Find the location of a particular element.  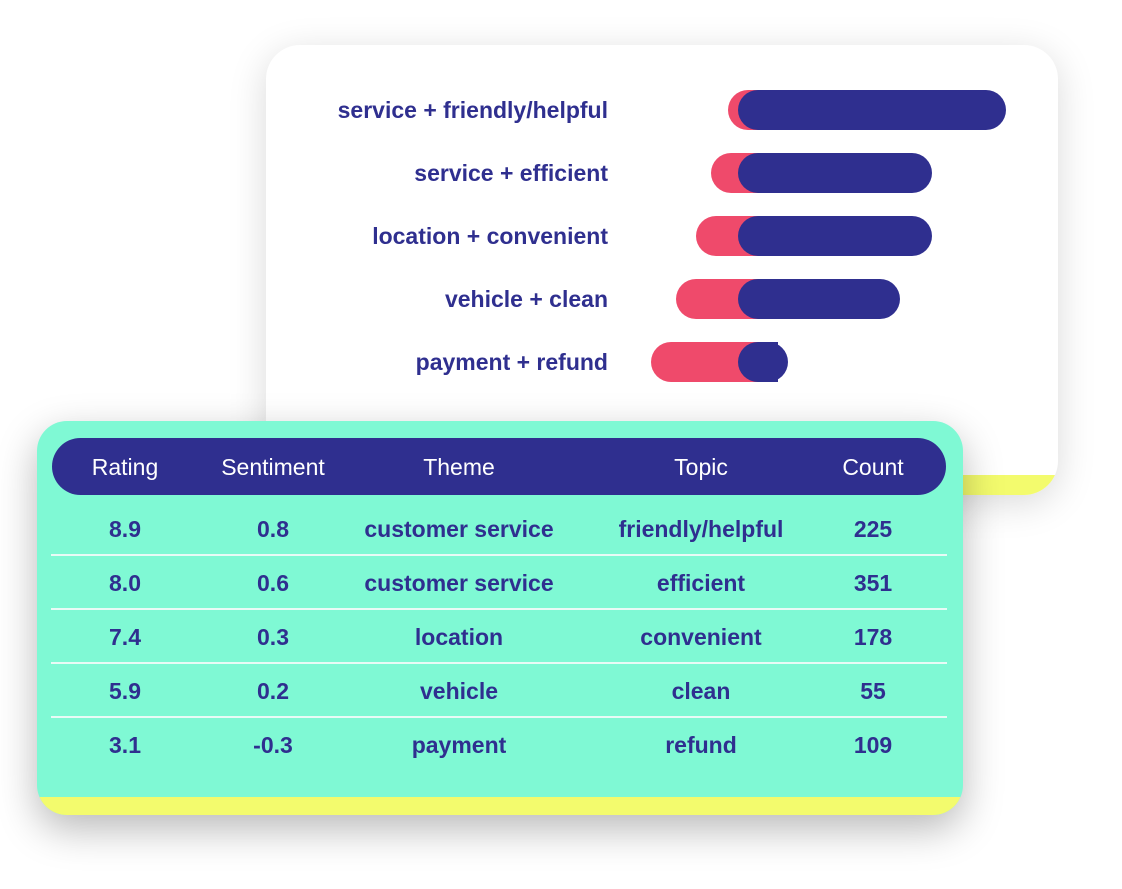

sentiment-cell: 0.2 is located at coordinates (273, 691).